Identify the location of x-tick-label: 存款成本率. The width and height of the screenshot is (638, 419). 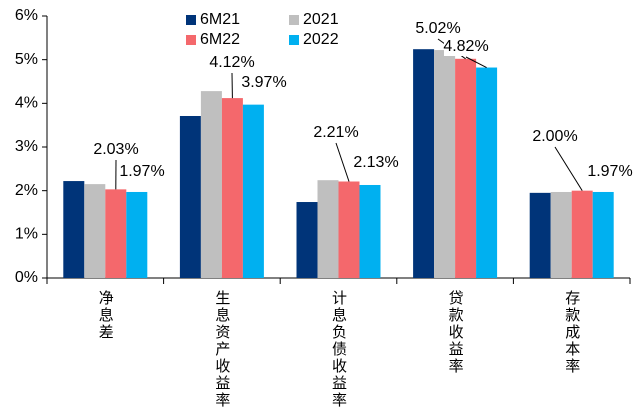
(572, 332).